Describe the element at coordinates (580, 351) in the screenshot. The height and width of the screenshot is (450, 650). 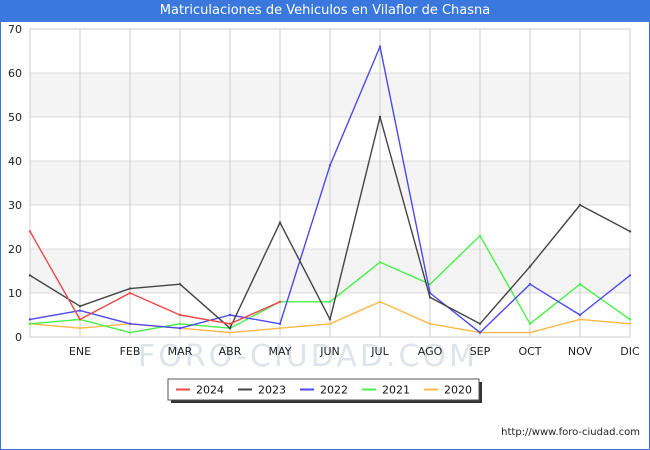
I see `x-tick-label: NOV` at that location.